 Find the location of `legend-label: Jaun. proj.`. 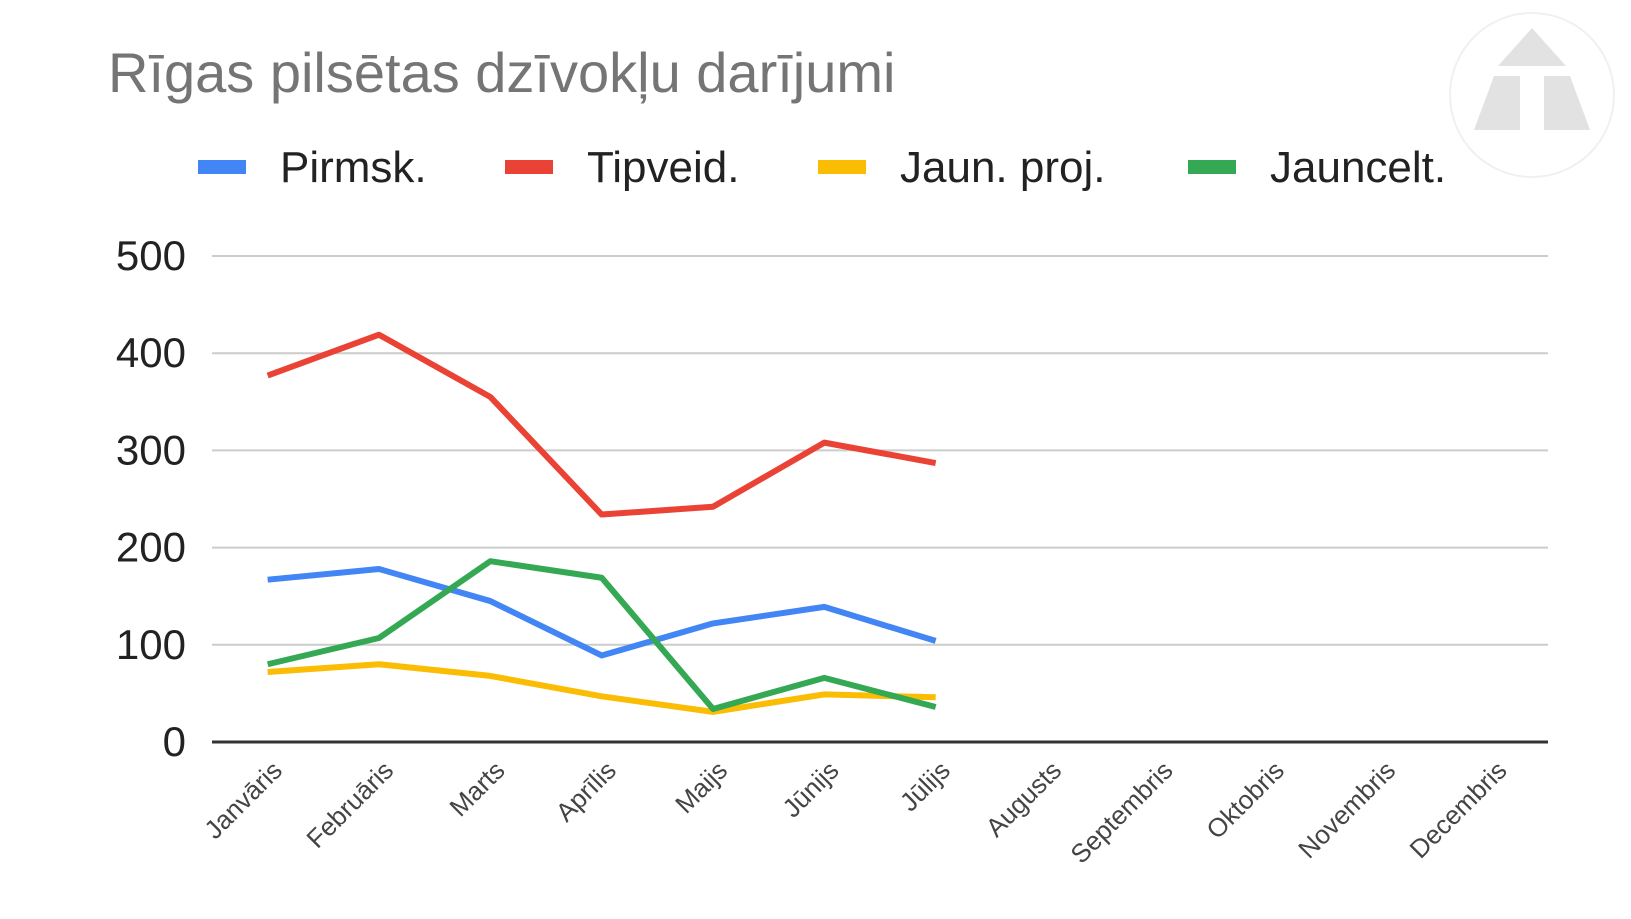

legend-label: Jaun. proj. is located at coordinates (1002, 167).